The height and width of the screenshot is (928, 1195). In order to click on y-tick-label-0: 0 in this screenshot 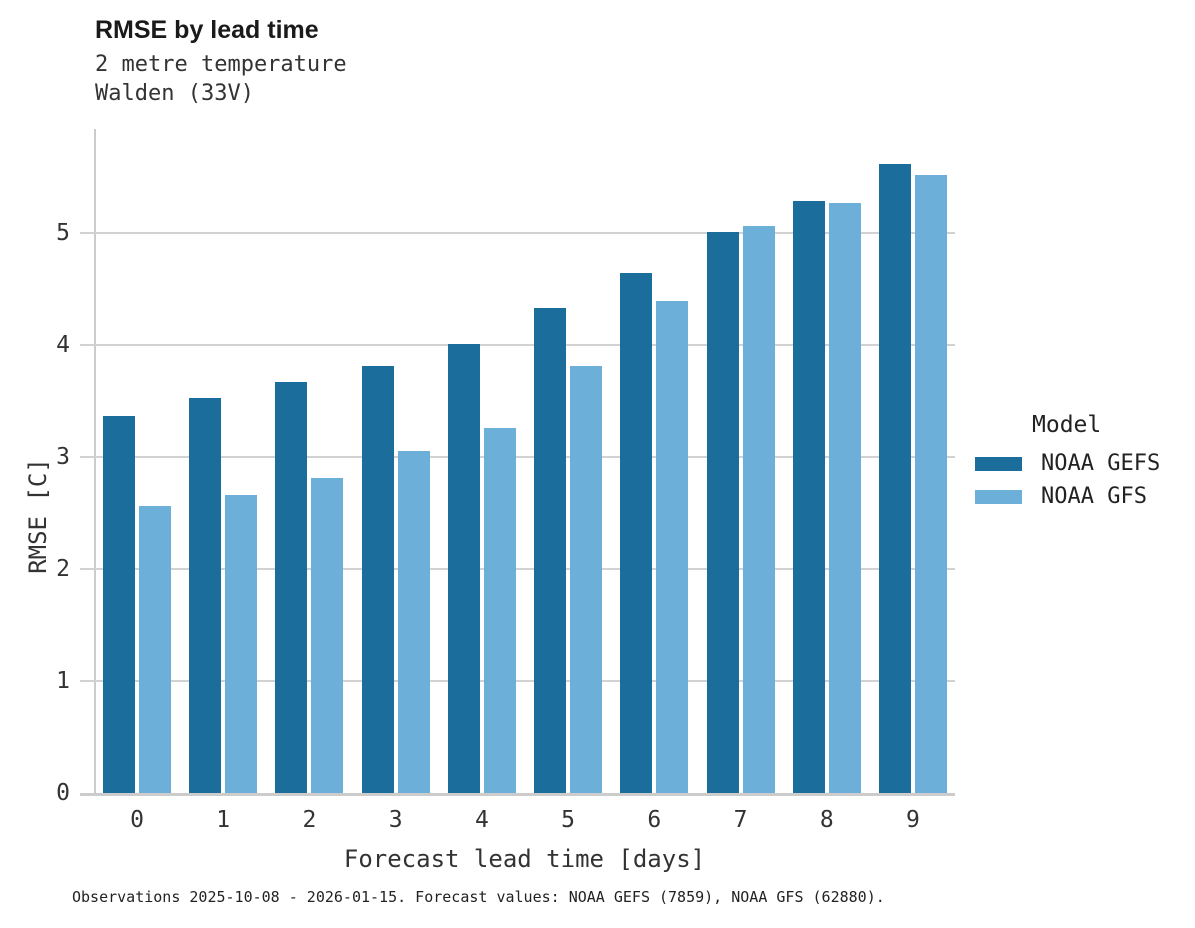, I will do `click(63, 793)`.